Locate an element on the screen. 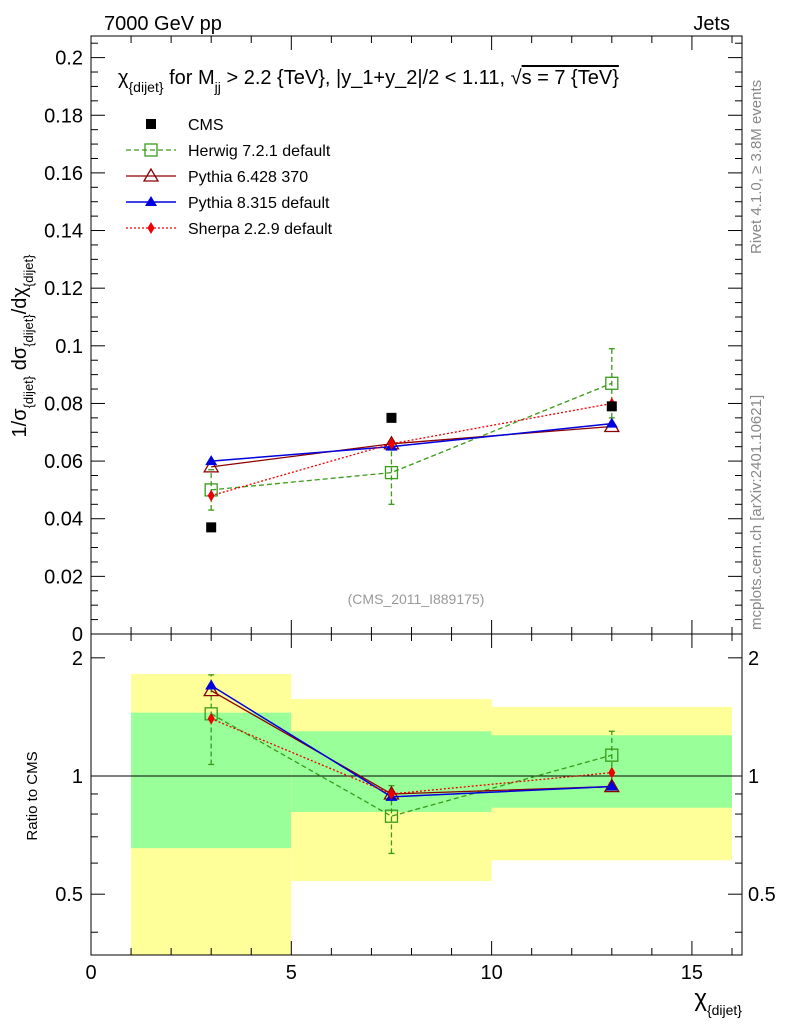 This screenshot has width=786, height=1024. main-ytick-label: 0.06 is located at coordinates (63, 462).